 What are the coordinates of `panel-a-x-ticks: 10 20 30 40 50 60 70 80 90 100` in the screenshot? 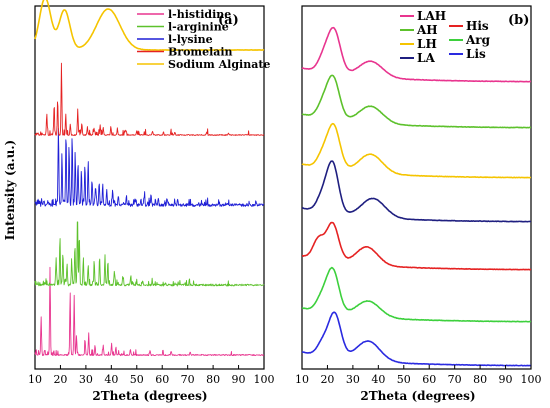 It's located at (151, 375).